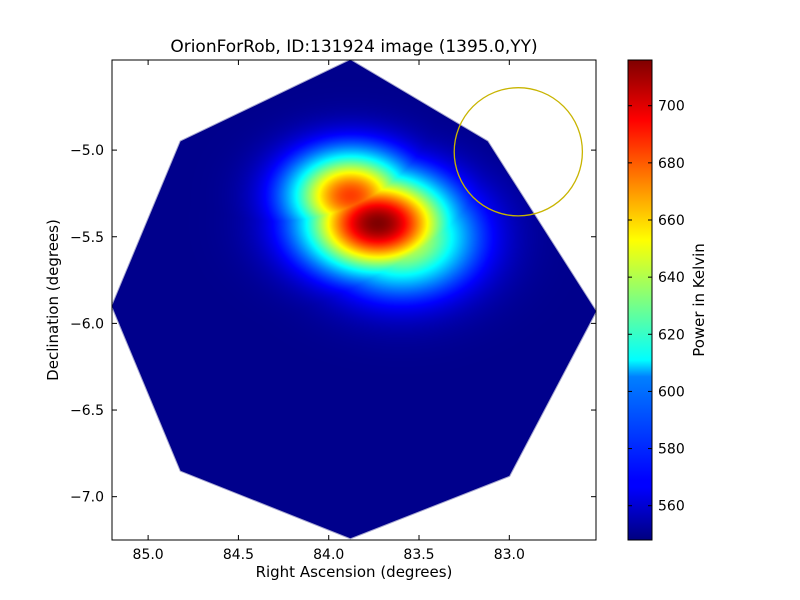 Image resolution: width=800 pixels, height=600 pixels. I want to click on colorbar-tick-label: 660, so click(671, 221).